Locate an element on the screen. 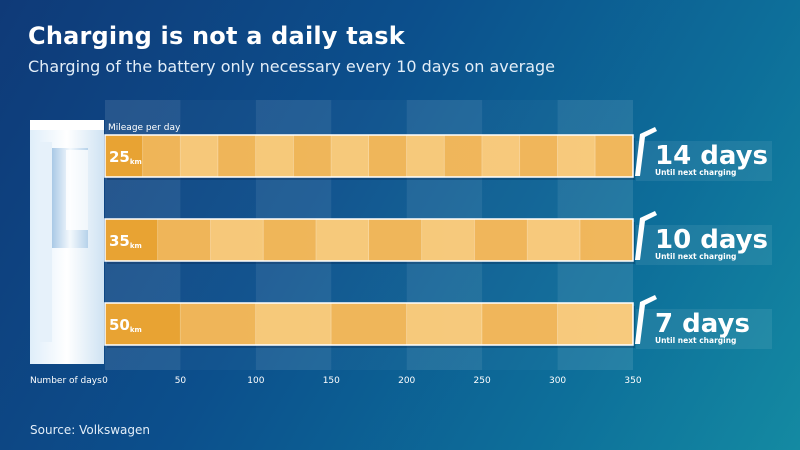 The width and height of the screenshot is (800, 450). mileage-value: 50km is located at coordinates (125, 325).